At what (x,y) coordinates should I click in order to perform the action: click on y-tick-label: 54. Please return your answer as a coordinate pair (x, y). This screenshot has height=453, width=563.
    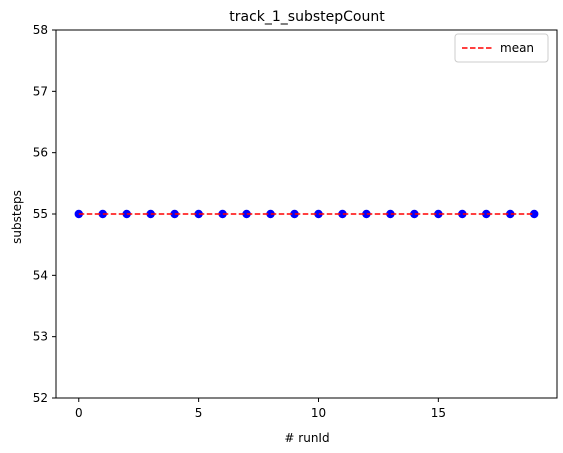
    Looking at the image, I should click on (40, 275).